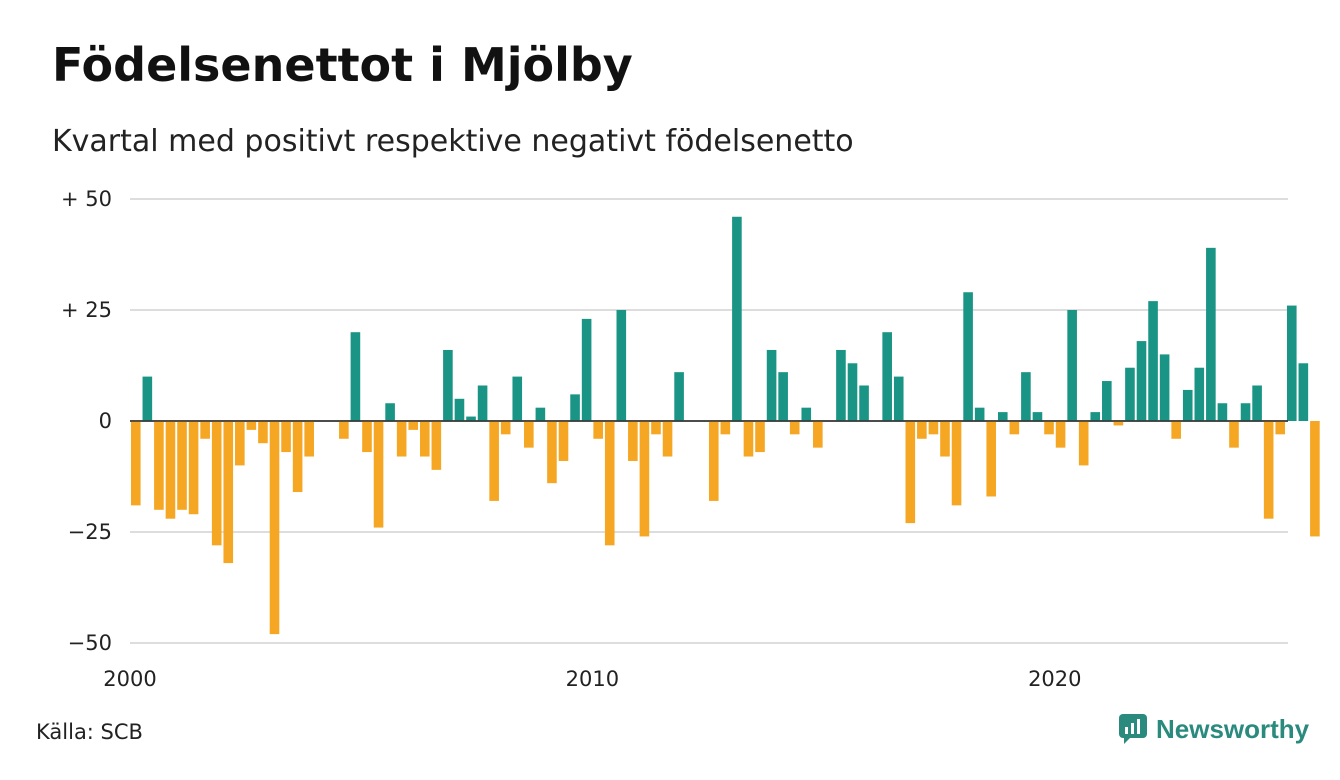 This screenshot has width=1340, height=780. I want to click on source-note: Källa: SCB, so click(89, 732).